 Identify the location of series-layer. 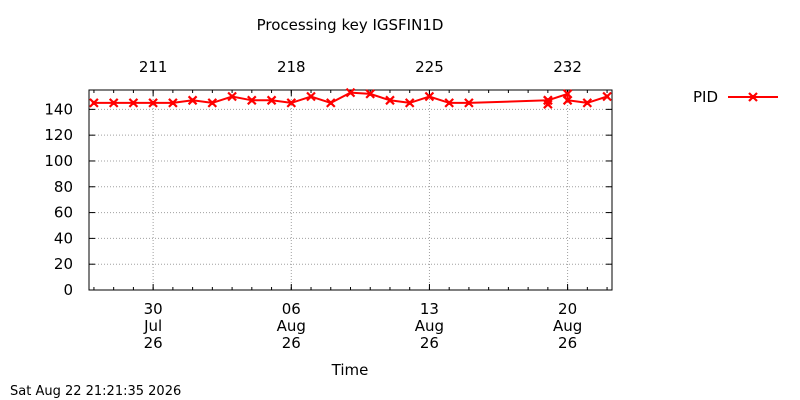
(350, 98).